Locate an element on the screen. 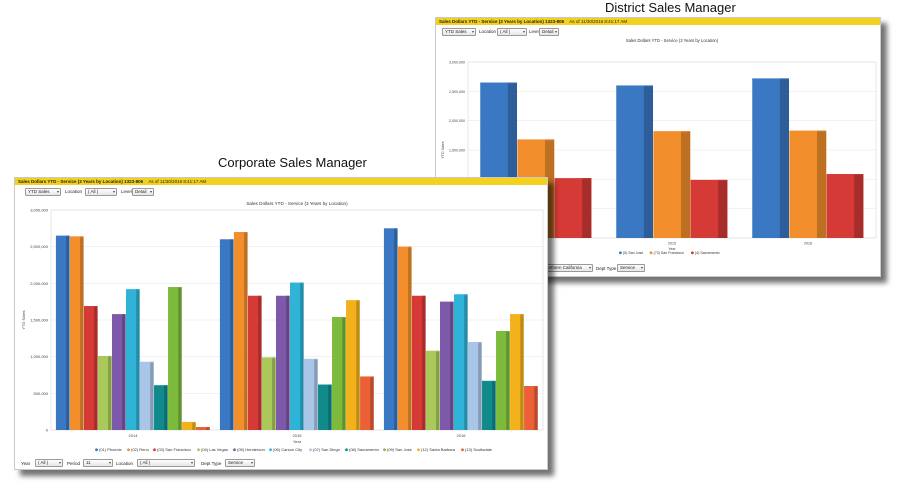  legend-item: (02) Reno is located at coordinates (140, 449).